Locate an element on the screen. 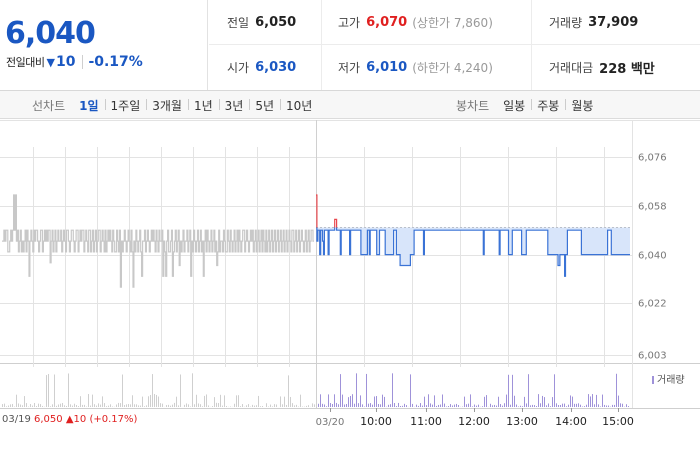 The image size is (700, 450). price-box: 6,040 전일대비 ▼ 10 -0.17% is located at coordinates (104, 45).